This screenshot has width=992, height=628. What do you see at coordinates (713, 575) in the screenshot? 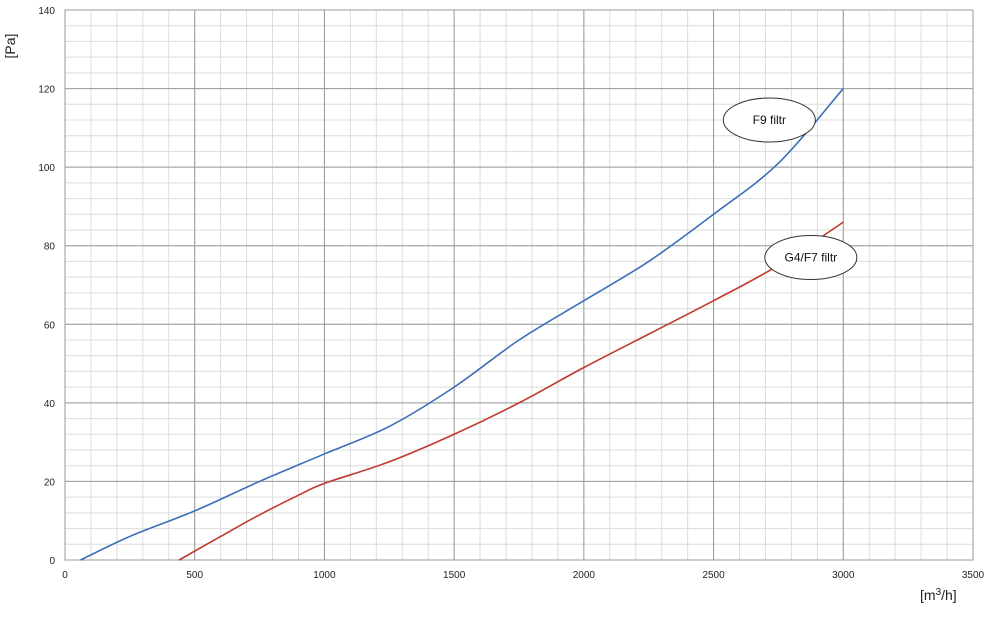
I see `x-tick-label: 2500` at bounding box center [713, 575].